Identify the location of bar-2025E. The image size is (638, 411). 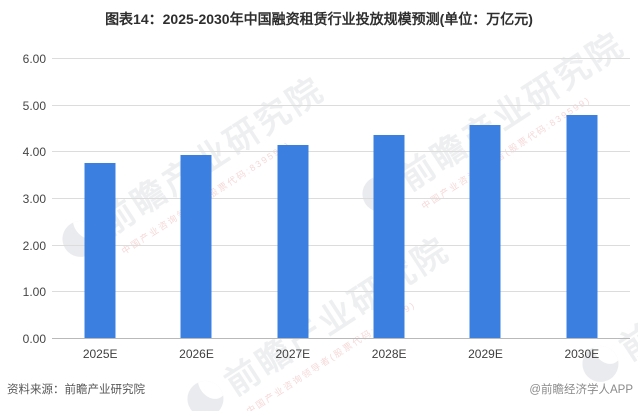
(100, 250).